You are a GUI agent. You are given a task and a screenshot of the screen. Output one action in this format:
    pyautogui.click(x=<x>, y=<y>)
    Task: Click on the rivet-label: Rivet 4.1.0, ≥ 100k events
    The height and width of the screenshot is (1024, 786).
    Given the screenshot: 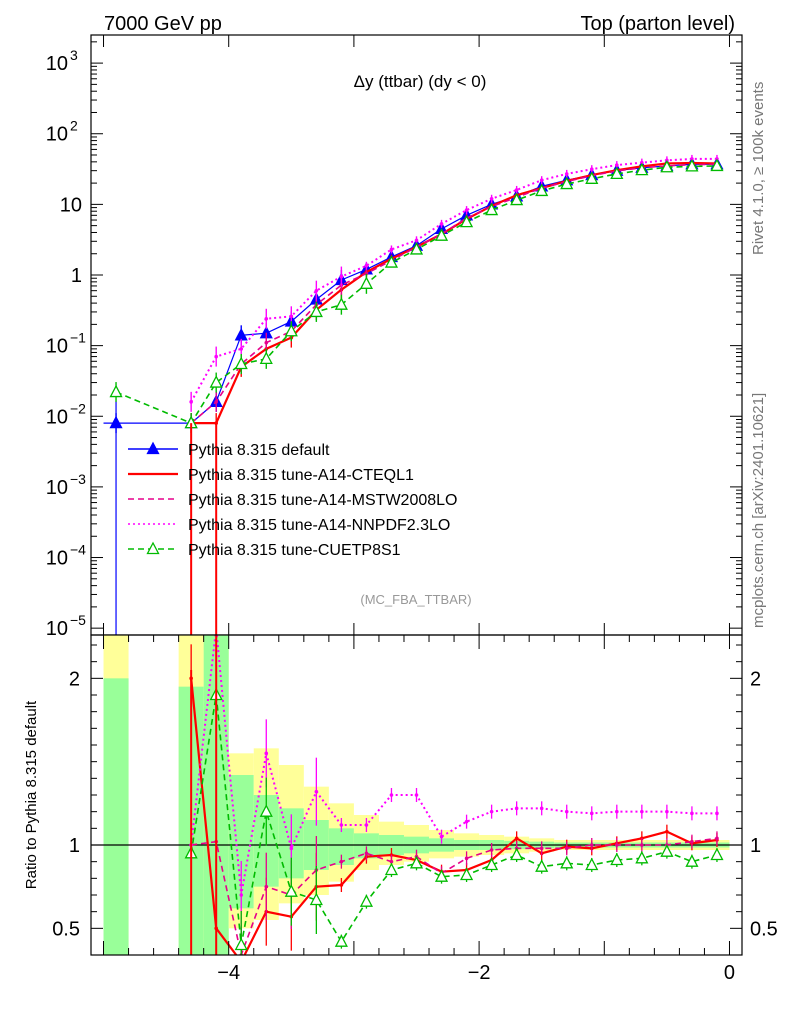 What is the action you would take?
    pyautogui.click(x=758, y=168)
    